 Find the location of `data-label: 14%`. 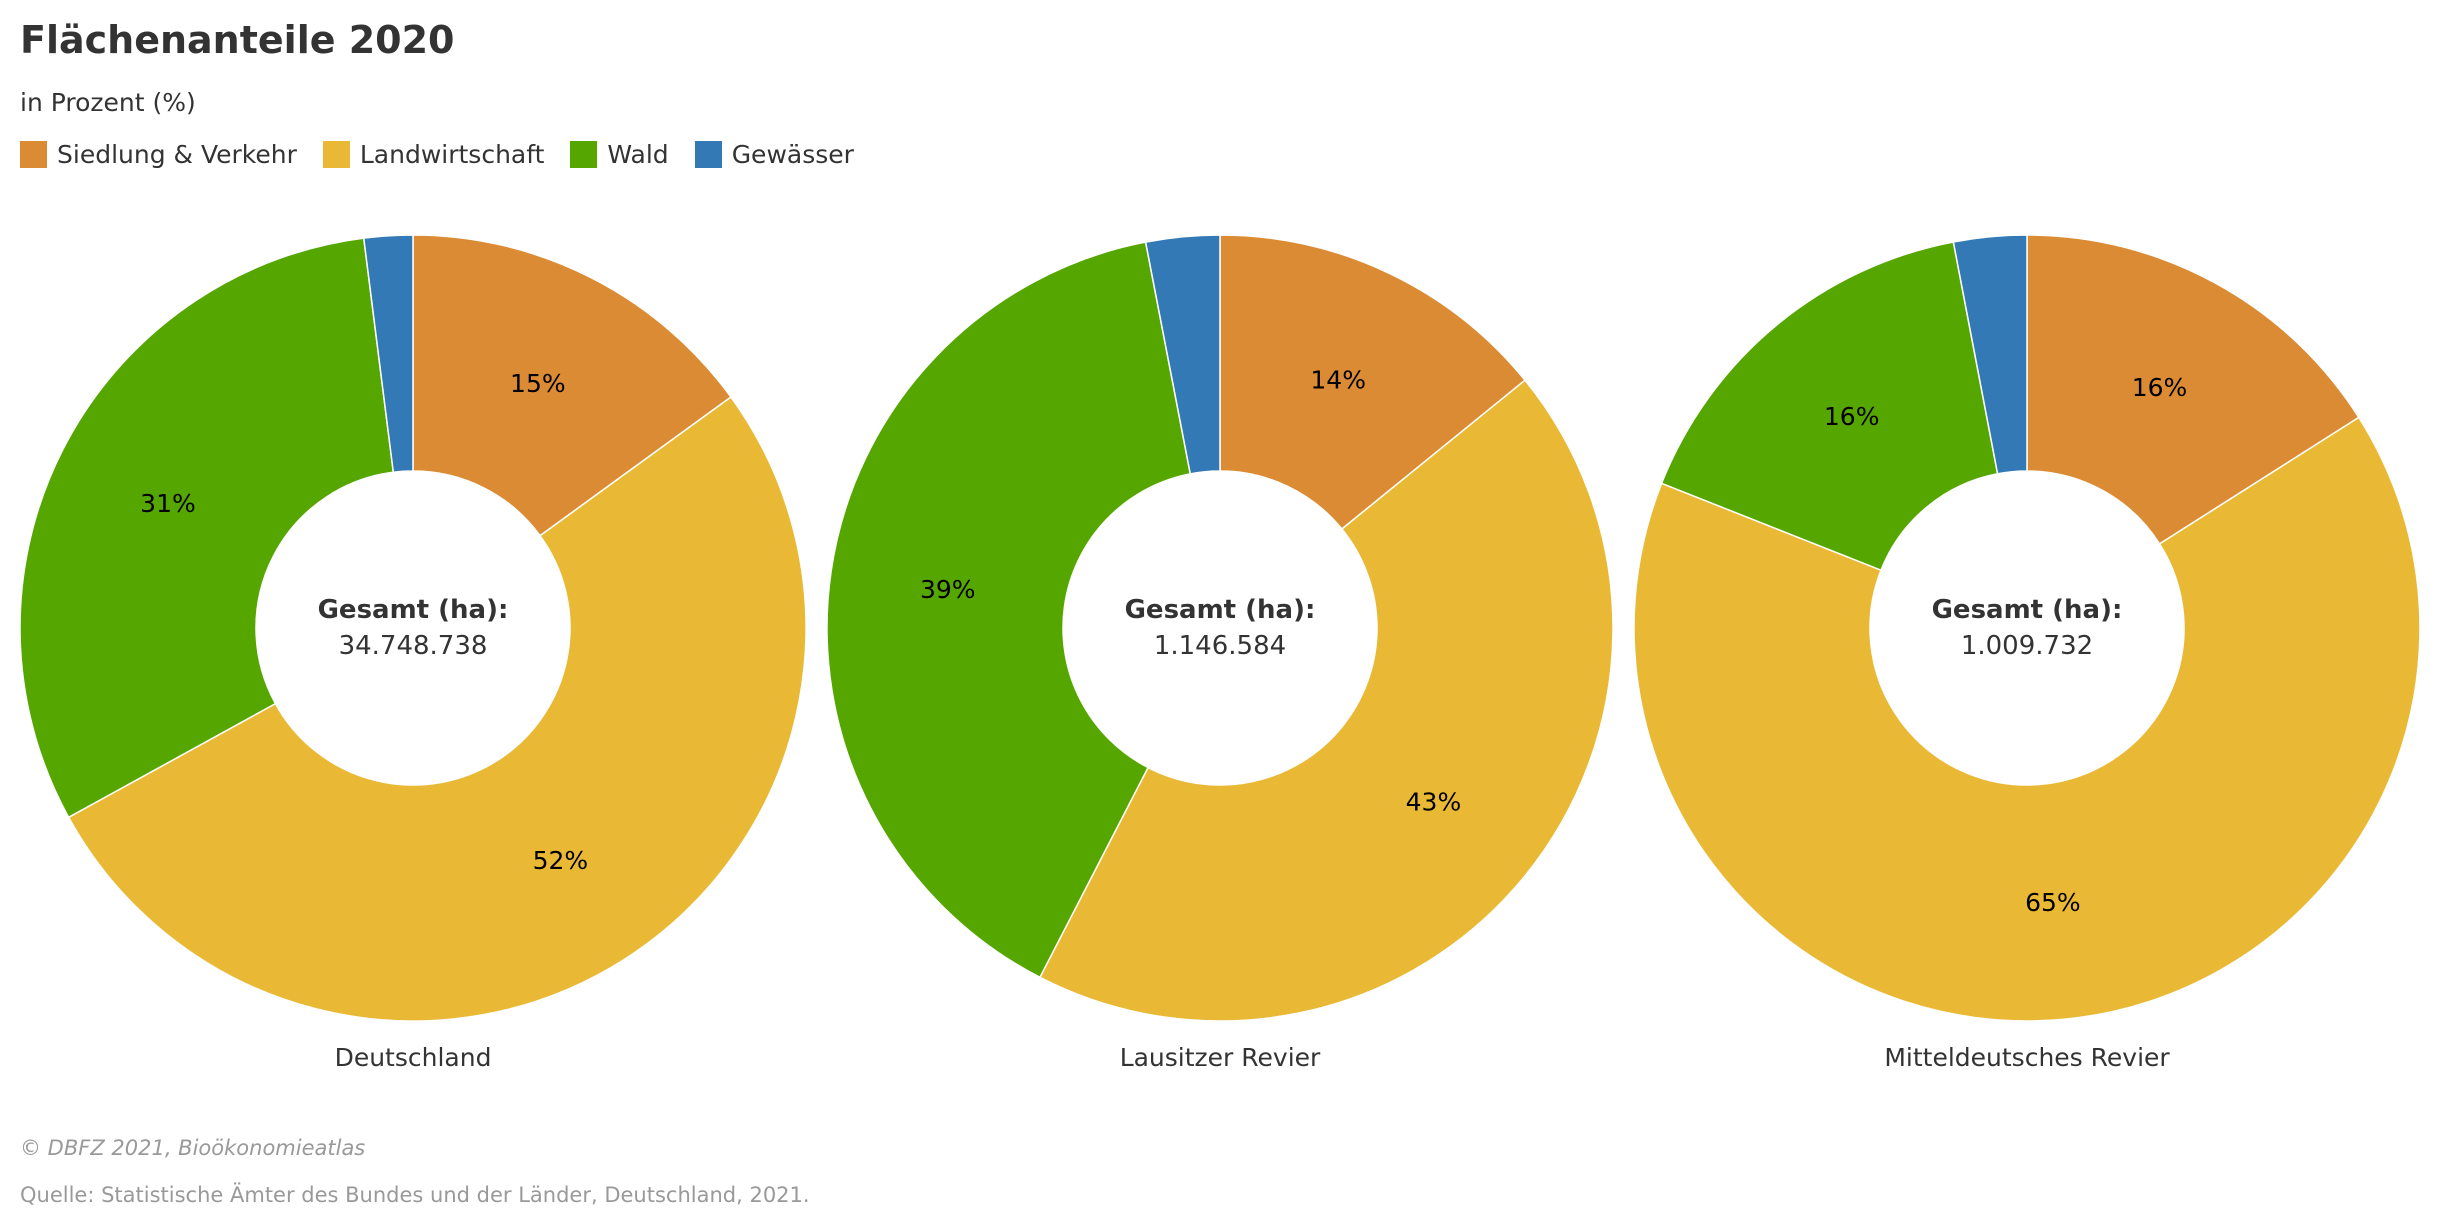

data-label: 14% is located at coordinates (1338, 380).